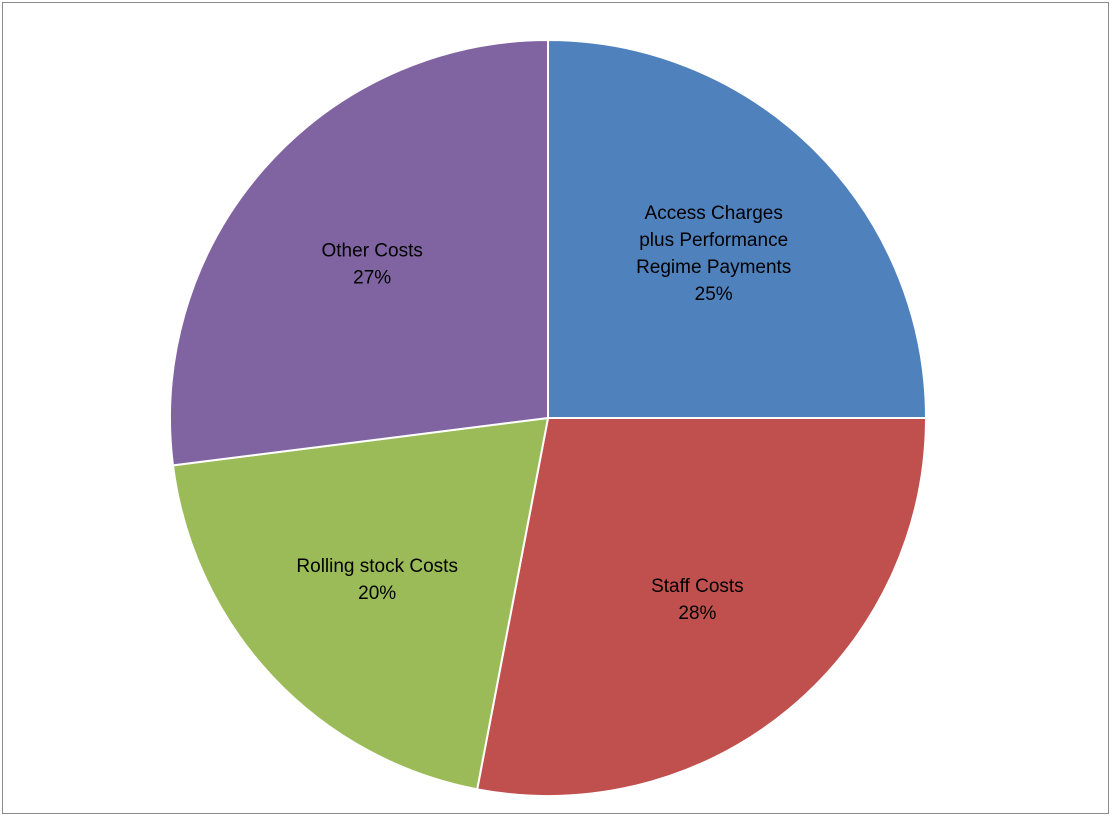 This screenshot has width=1114, height=818. Describe the element at coordinates (713, 267) in the screenshot. I see `data-label-category: Regime Payments` at that location.